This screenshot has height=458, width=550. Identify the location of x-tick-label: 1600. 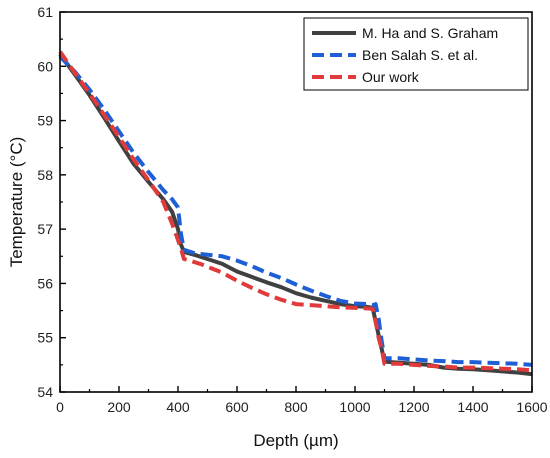
(531, 407).